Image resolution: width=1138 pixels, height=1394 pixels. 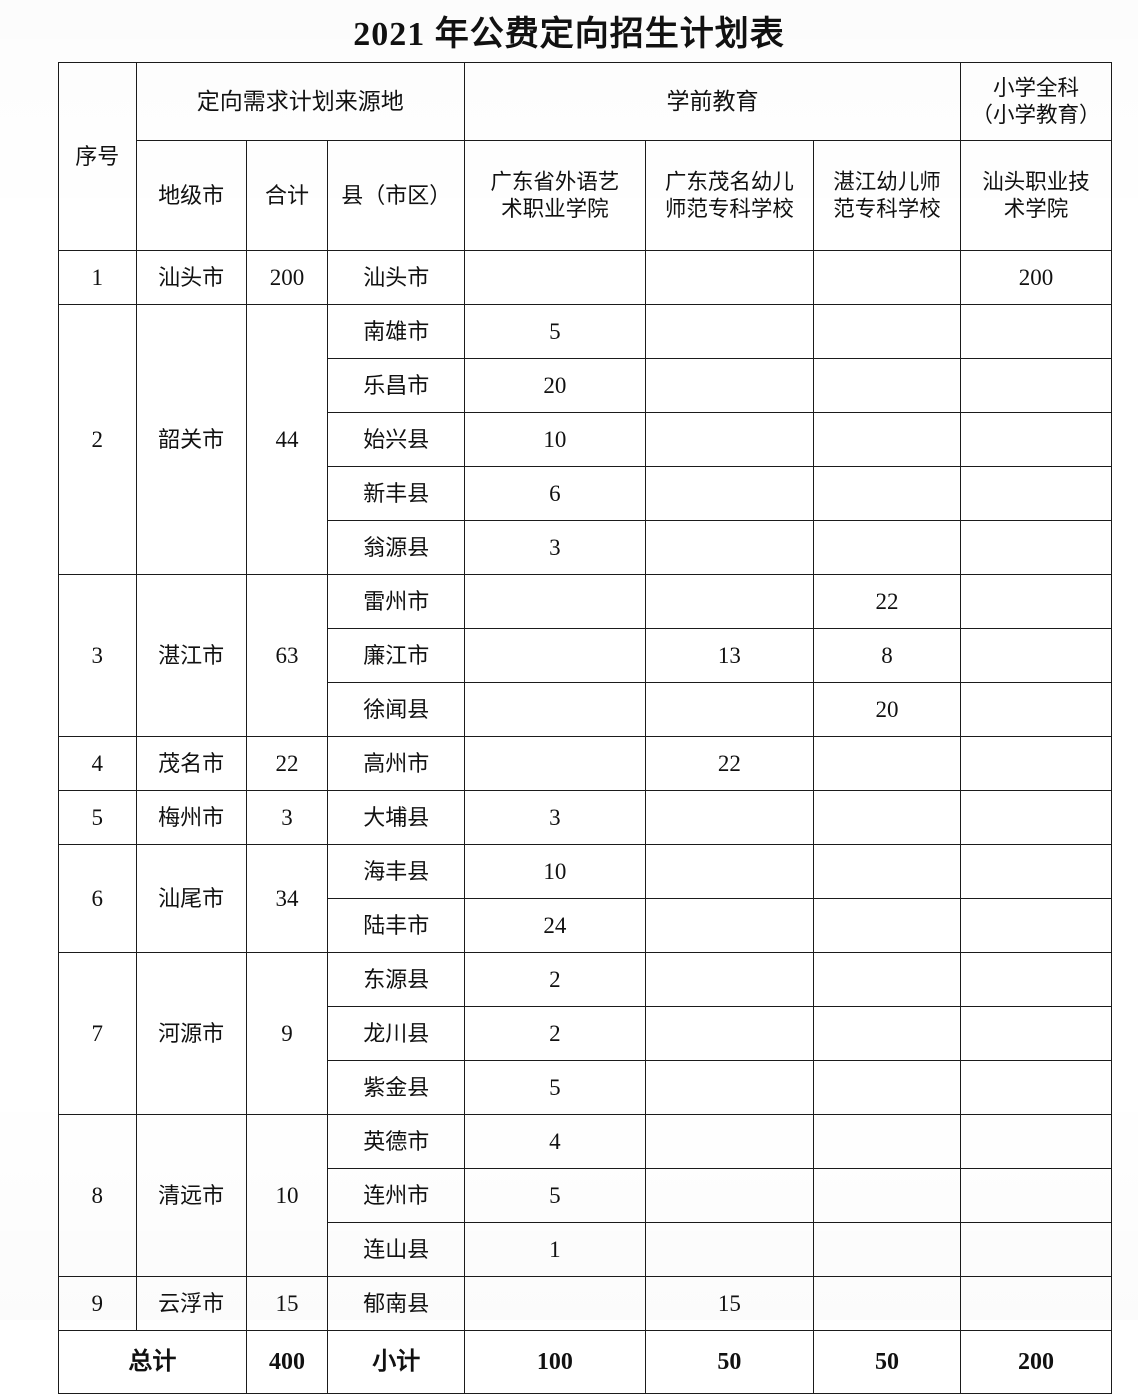 I want to click on cell-prefecture-city: 云浮市, so click(x=191, y=1303).